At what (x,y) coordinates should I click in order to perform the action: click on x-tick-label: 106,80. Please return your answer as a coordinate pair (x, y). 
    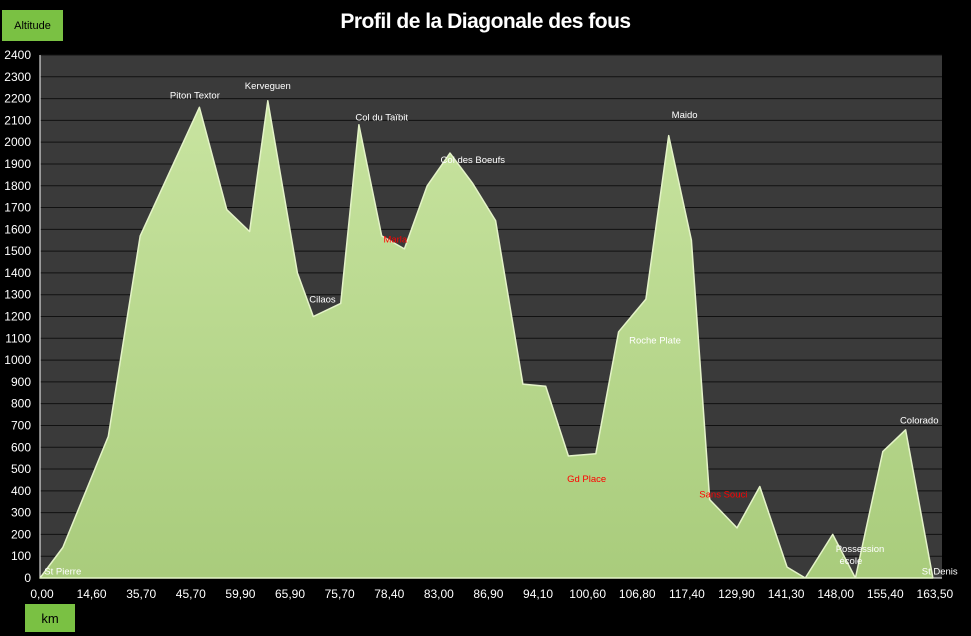
    Looking at the image, I should click on (637, 594).